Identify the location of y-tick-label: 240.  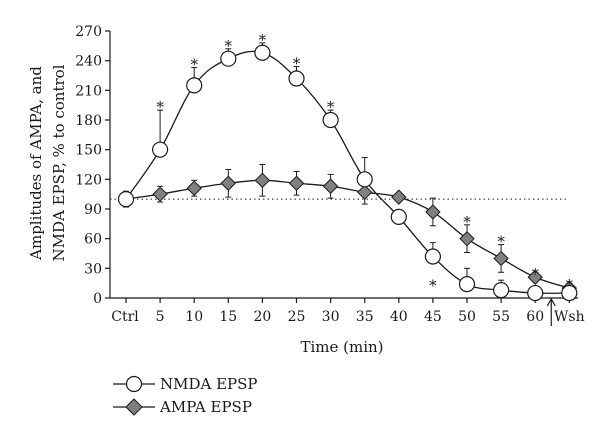
(88, 62).